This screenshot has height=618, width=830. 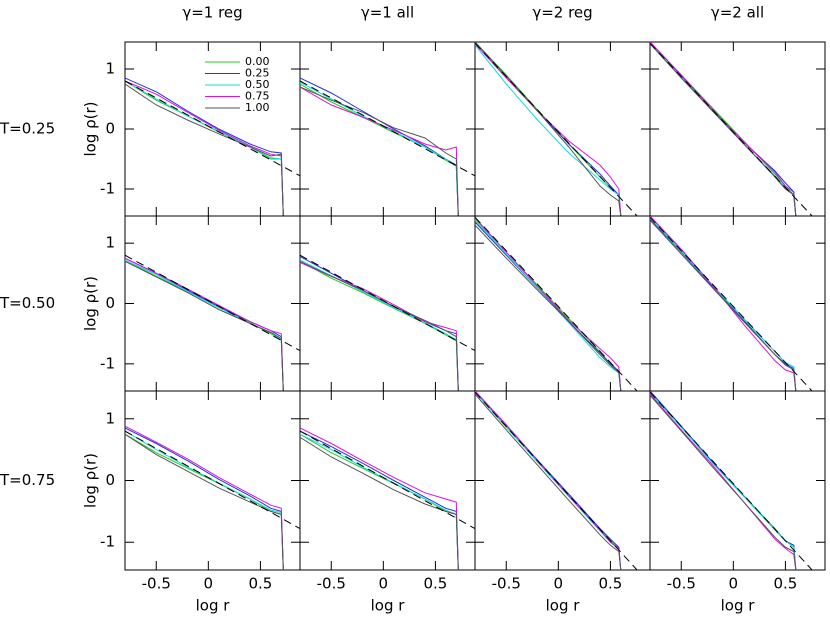 I want to click on legend-label: 0.00, so click(x=257, y=61).